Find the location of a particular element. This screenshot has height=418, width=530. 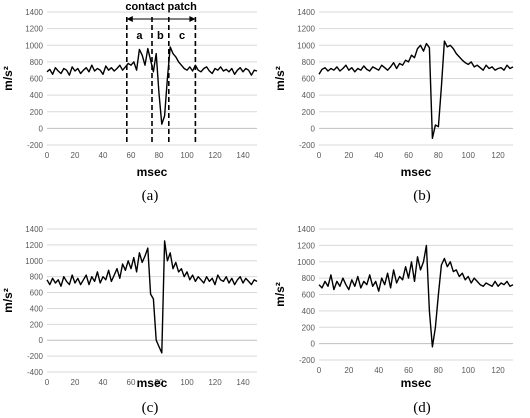

y-tick-label: -400 is located at coordinates (35, 372).